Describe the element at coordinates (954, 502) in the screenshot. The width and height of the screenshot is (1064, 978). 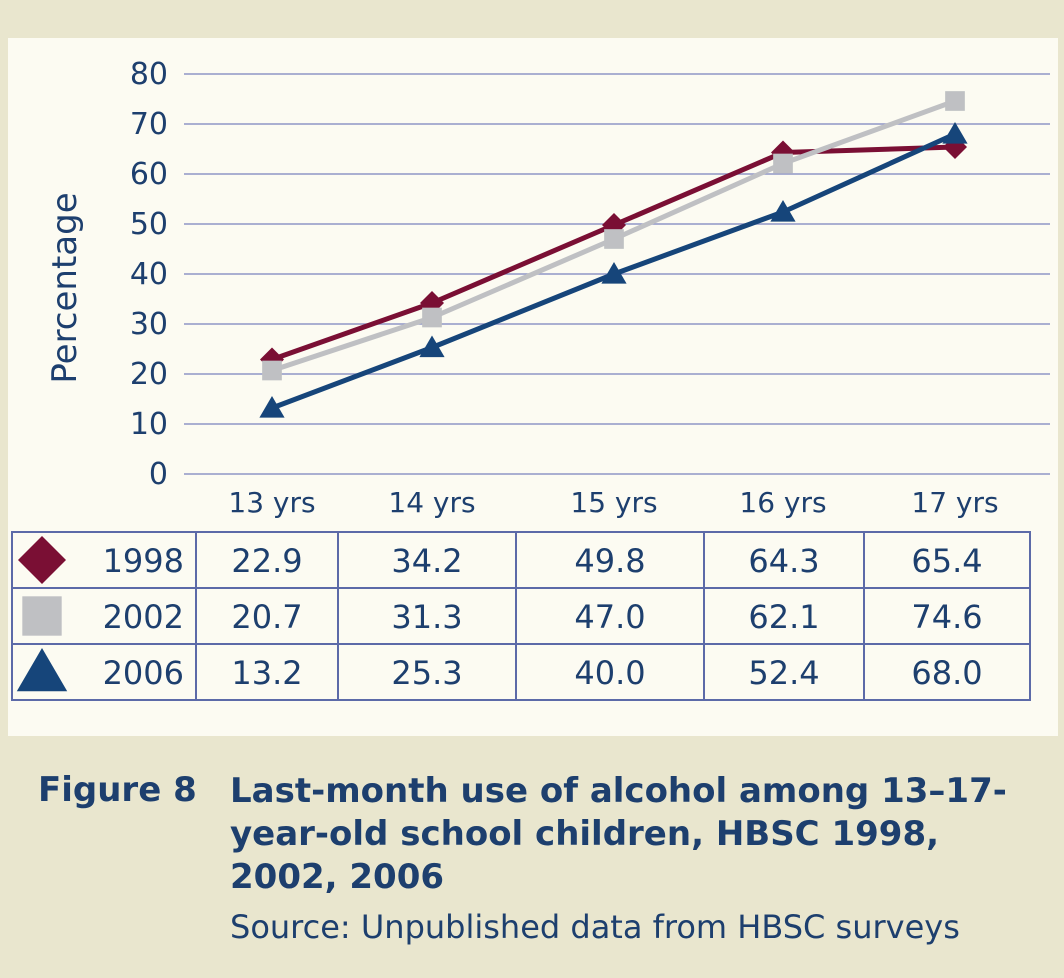
I see `x-tick-label: 17 yrs` at that location.